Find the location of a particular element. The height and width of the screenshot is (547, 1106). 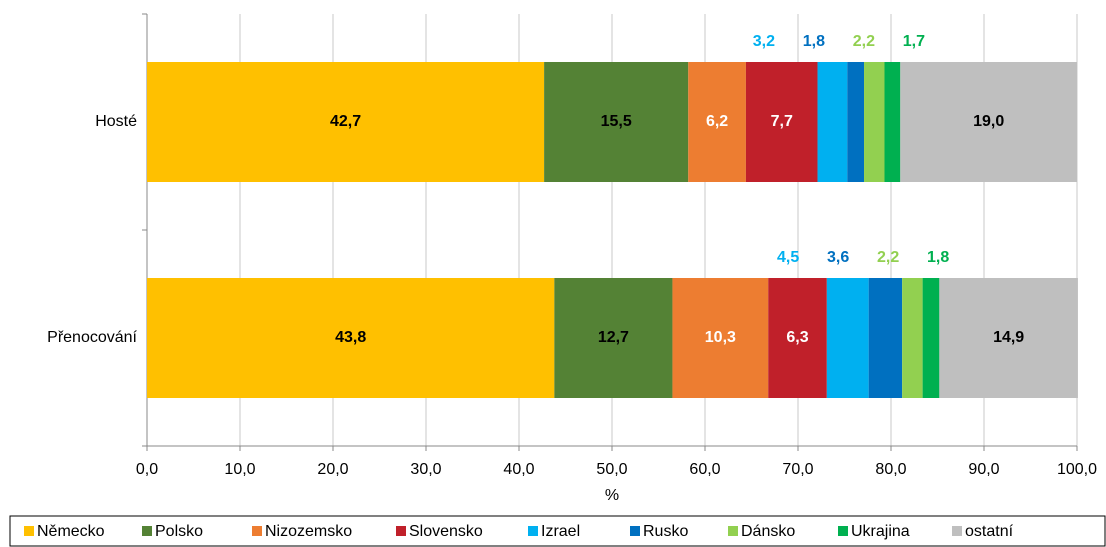

legend-label: Ukrajina is located at coordinates (880, 531).